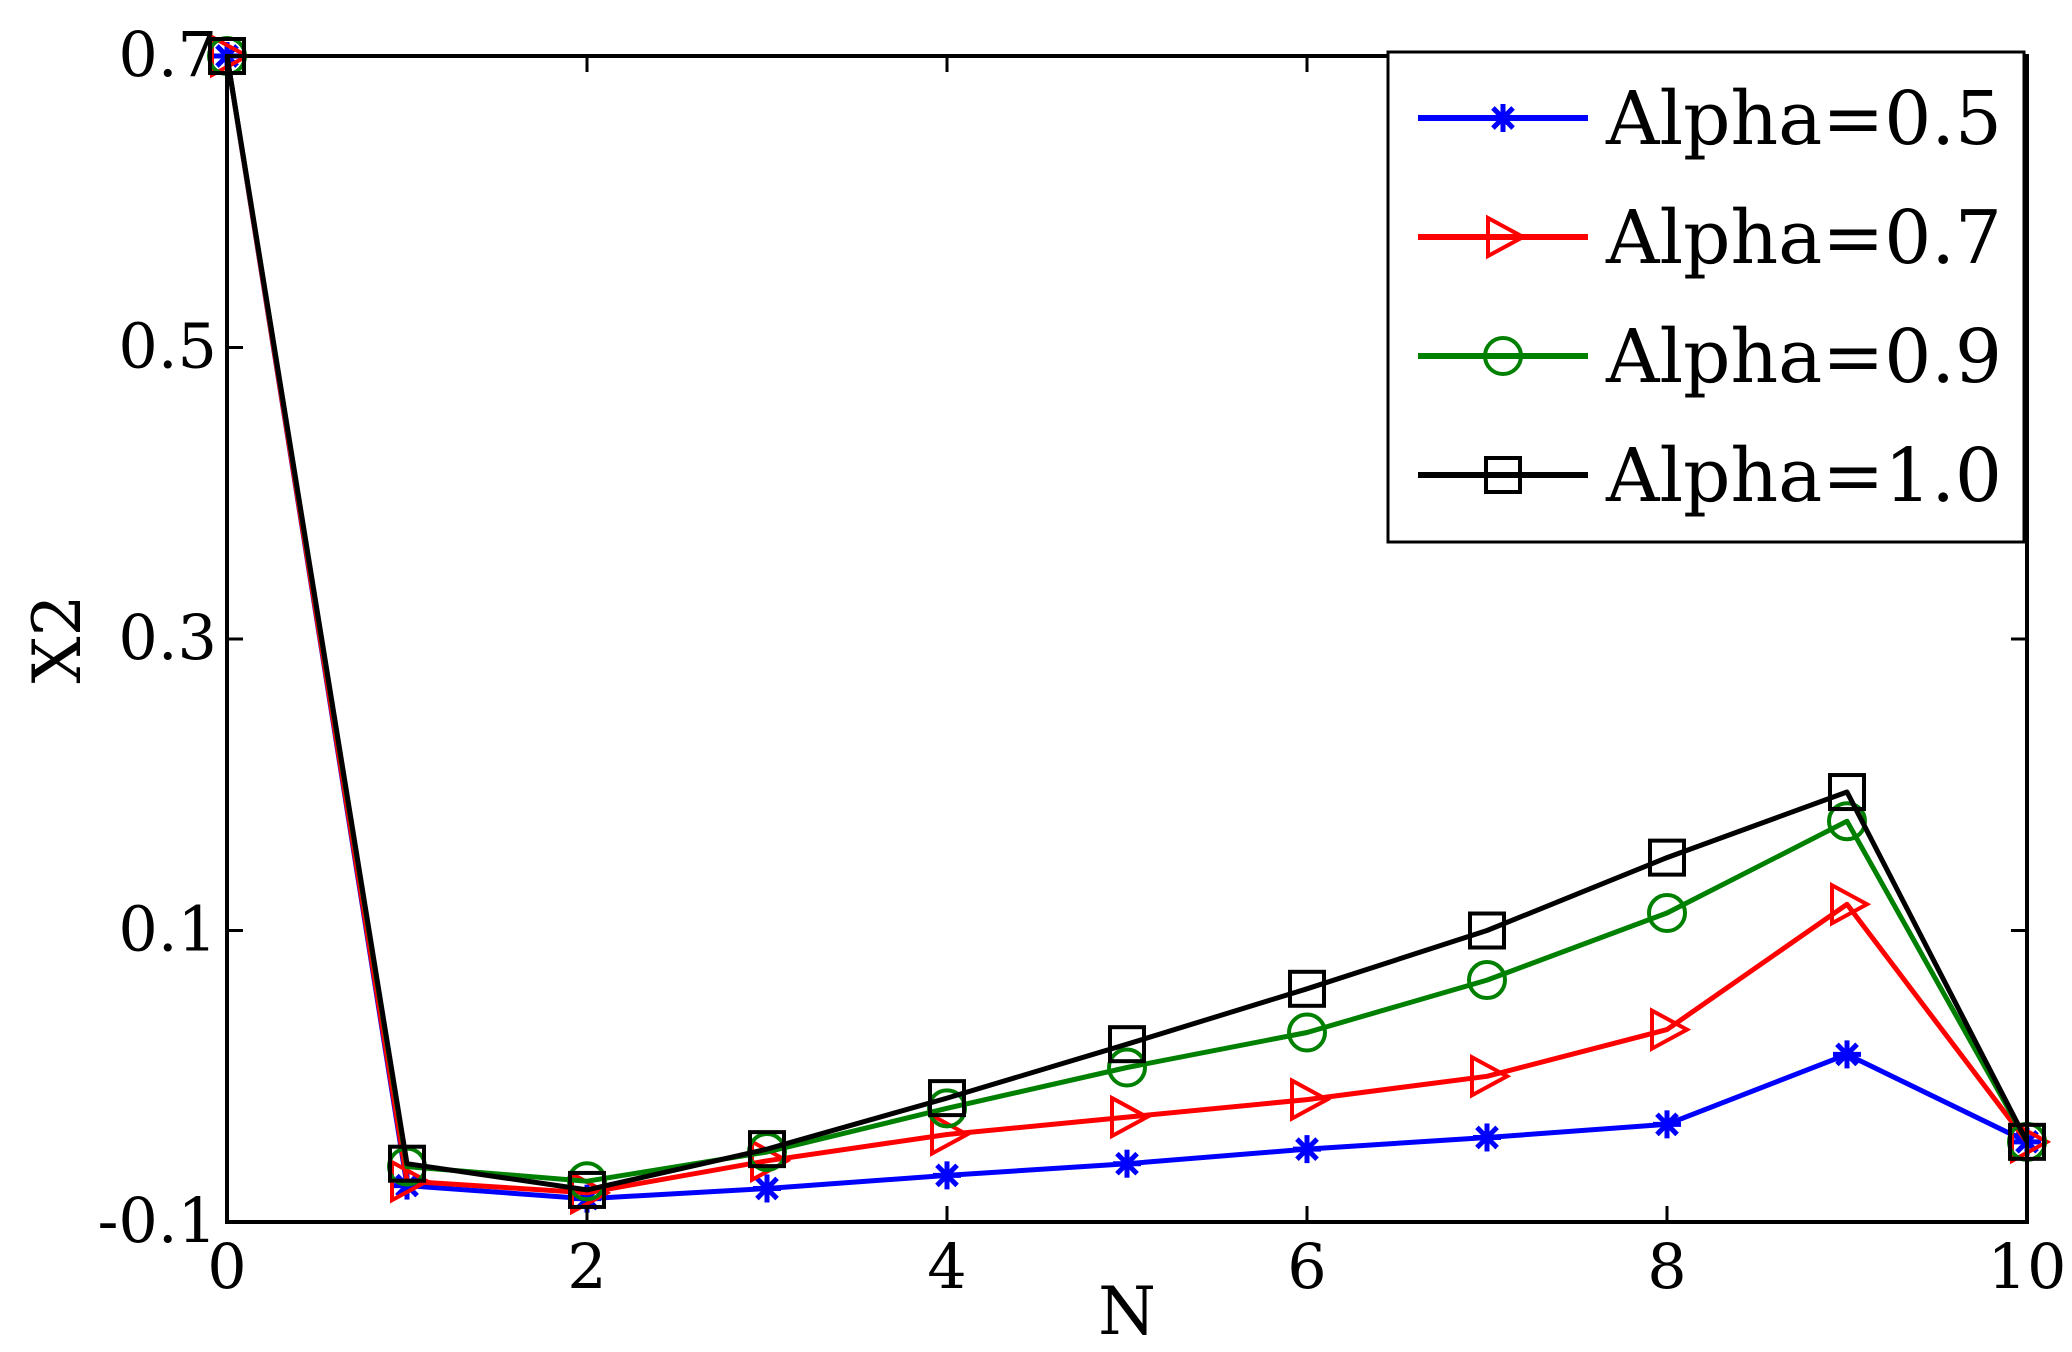 The width and height of the screenshot is (2072, 1352). I want to click on legend-entry-2: Alpha=0.7, so click(1710, 238).